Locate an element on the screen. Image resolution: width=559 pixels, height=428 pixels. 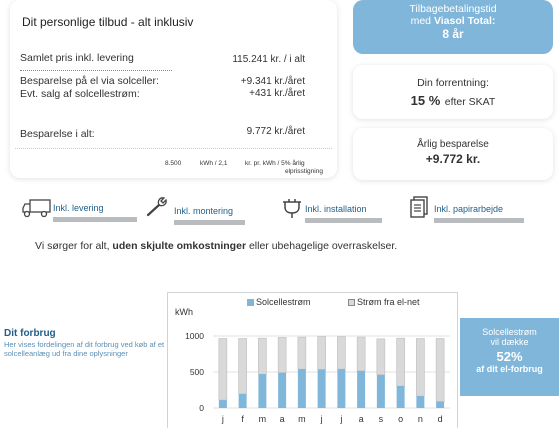
wrench-icon is located at coordinates (156, 207).